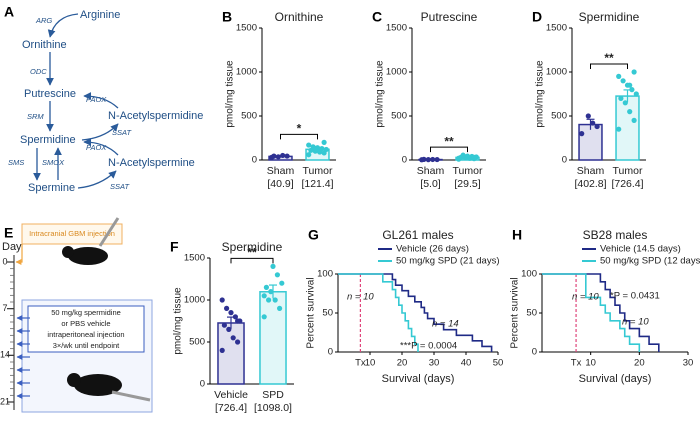 The height and width of the screenshot is (422, 700). I want to click on y-tick-label: 0, so click(254, 160).